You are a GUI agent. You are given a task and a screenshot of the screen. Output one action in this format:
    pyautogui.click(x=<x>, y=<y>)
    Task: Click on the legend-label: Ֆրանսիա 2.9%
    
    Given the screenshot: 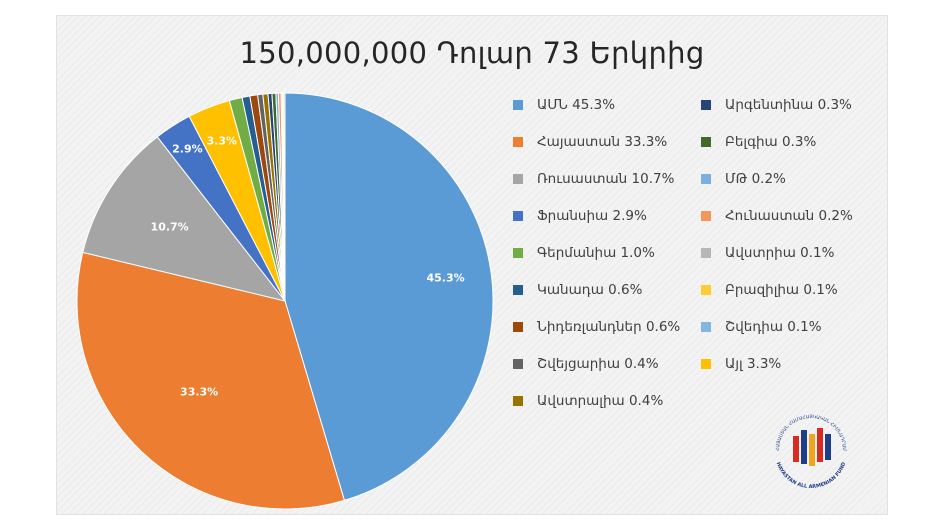 What is the action you would take?
    pyautogui.click(x=592, y=216)
    